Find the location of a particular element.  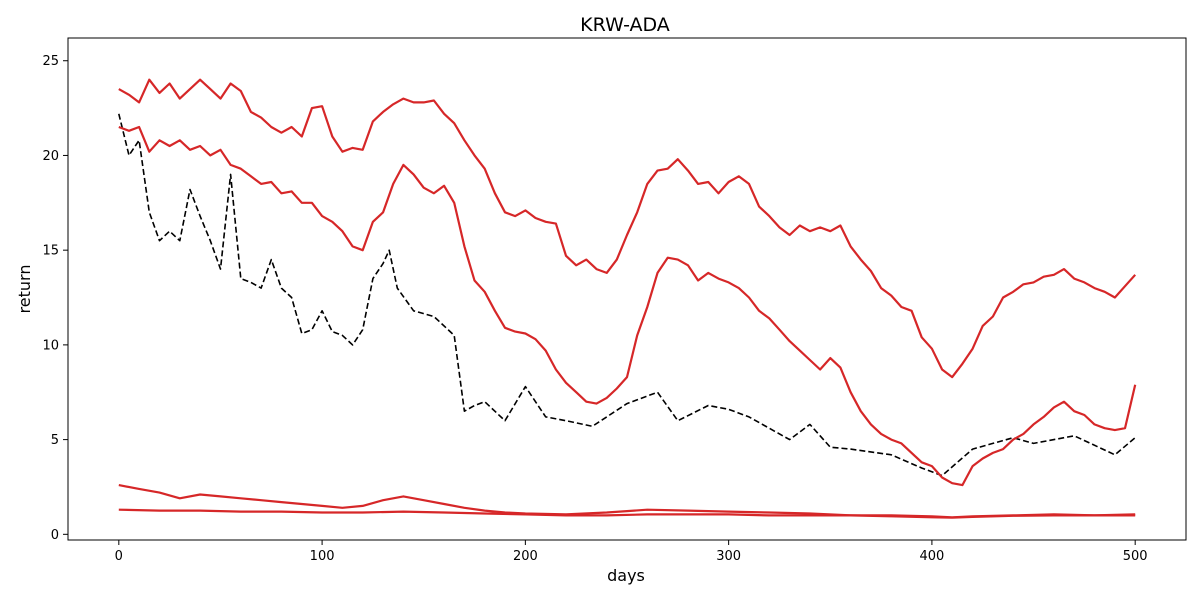

x-tick-label: 400 is located at coordinates (931, 556).